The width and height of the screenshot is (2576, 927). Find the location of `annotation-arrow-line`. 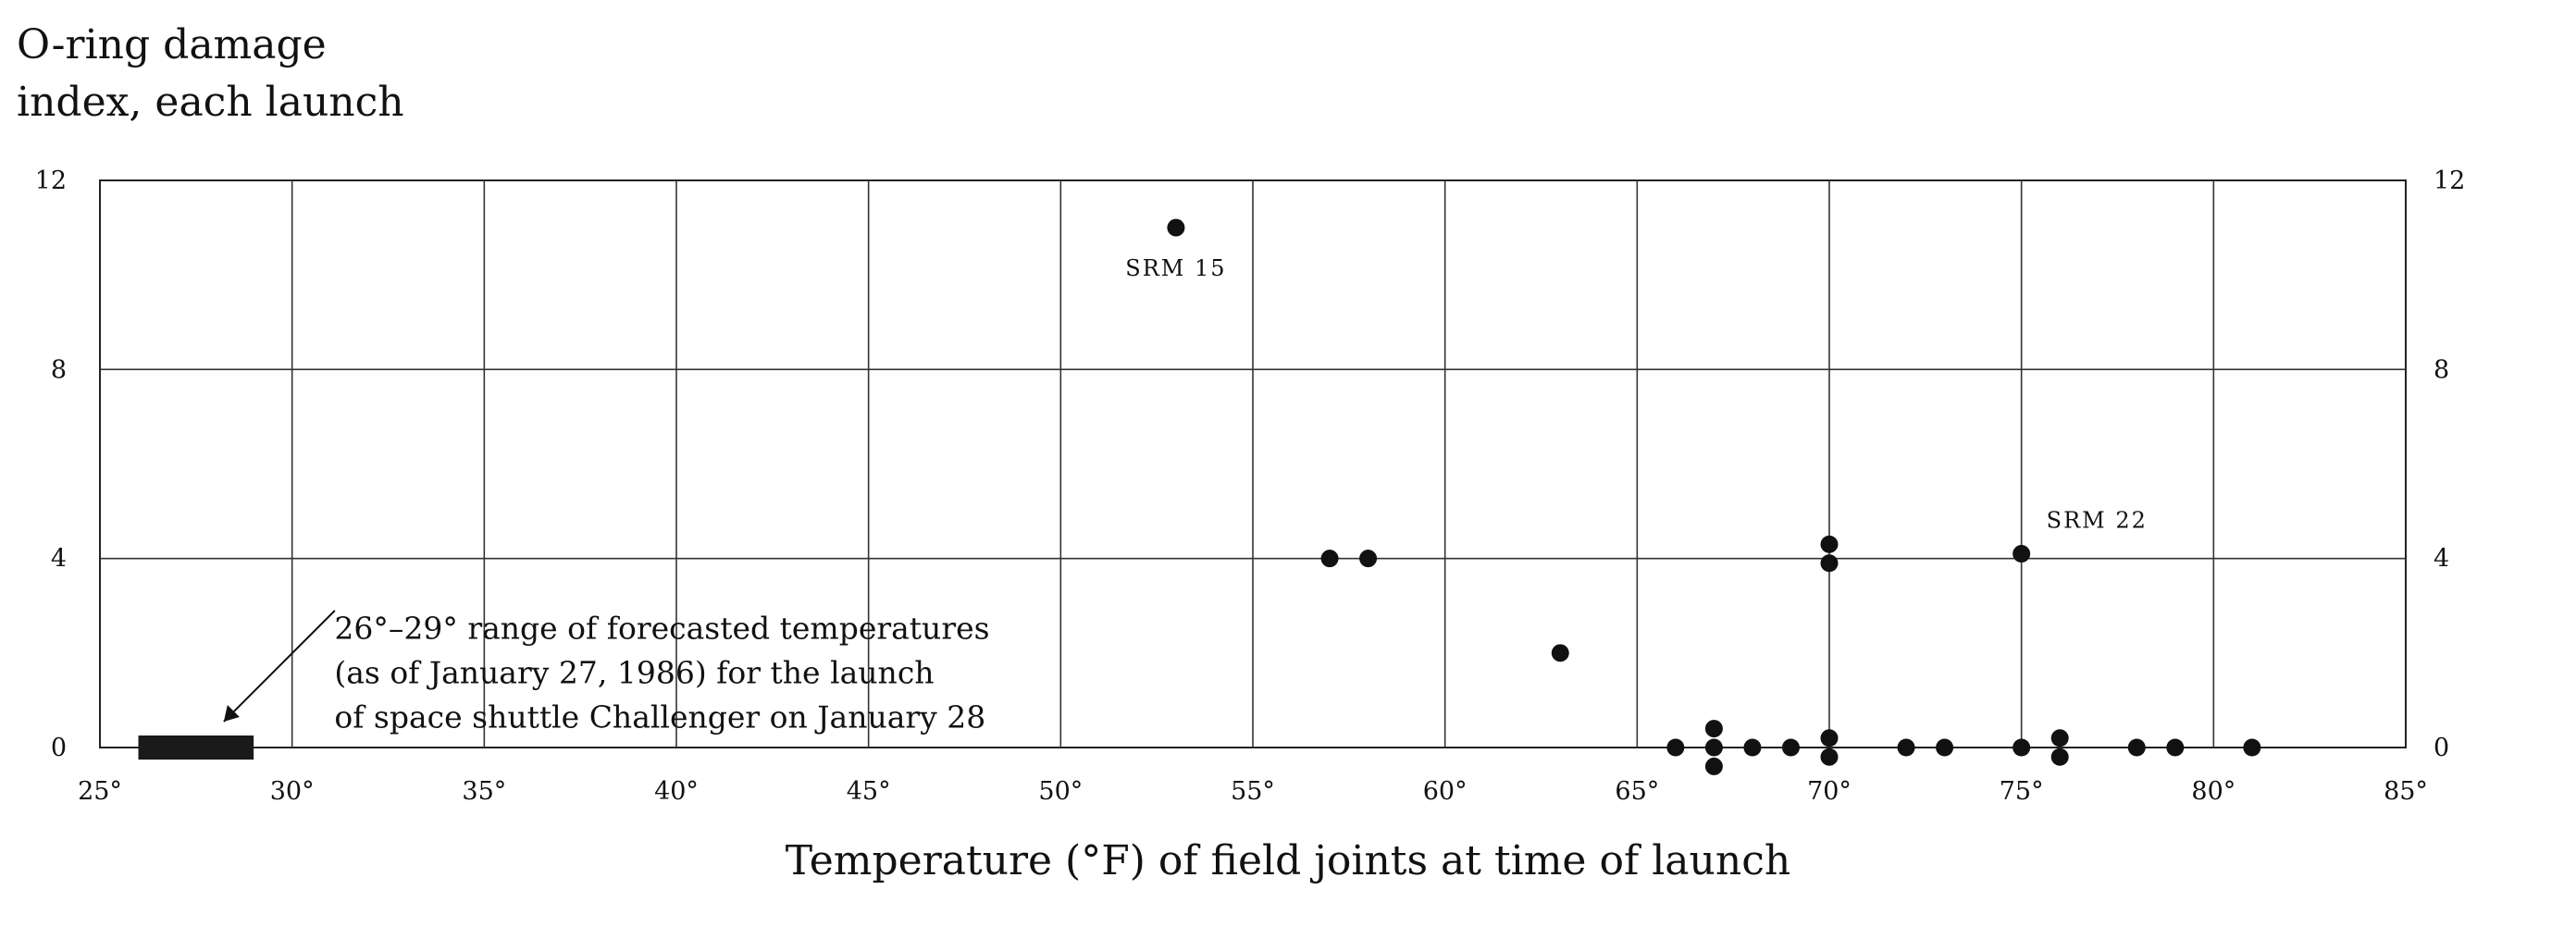

annotation-arrow-line is located at coordinates (279, 666).